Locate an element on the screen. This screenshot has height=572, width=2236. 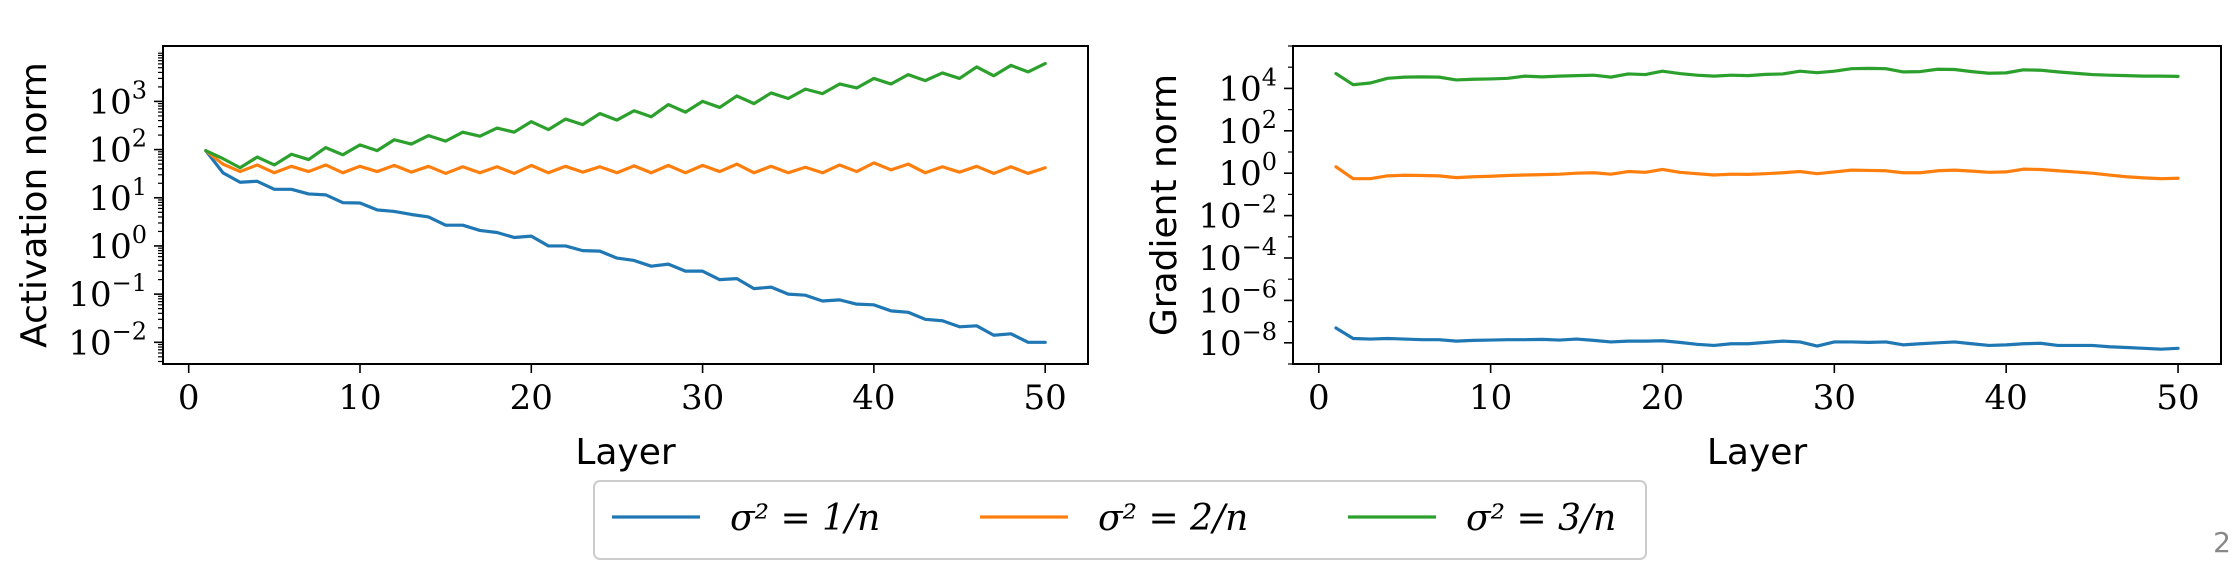
activation-xtick-label-50: 50 is located at coordinates (1045, 398).